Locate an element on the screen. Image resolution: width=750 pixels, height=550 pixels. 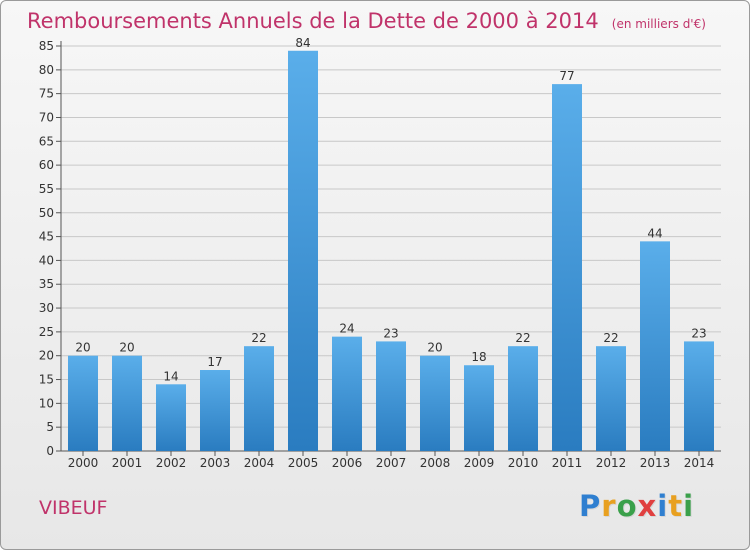
y-tick-label: 20 is located at coordinates (46, 356).